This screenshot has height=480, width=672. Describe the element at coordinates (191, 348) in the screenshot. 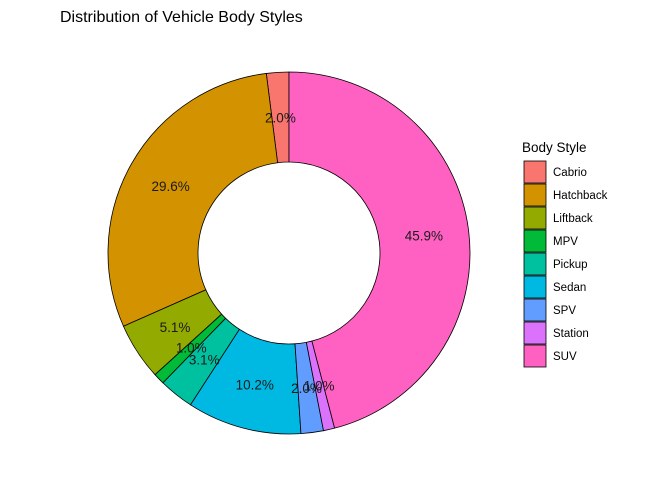

I see `slice-label-mpv: 1.0%` at that location.